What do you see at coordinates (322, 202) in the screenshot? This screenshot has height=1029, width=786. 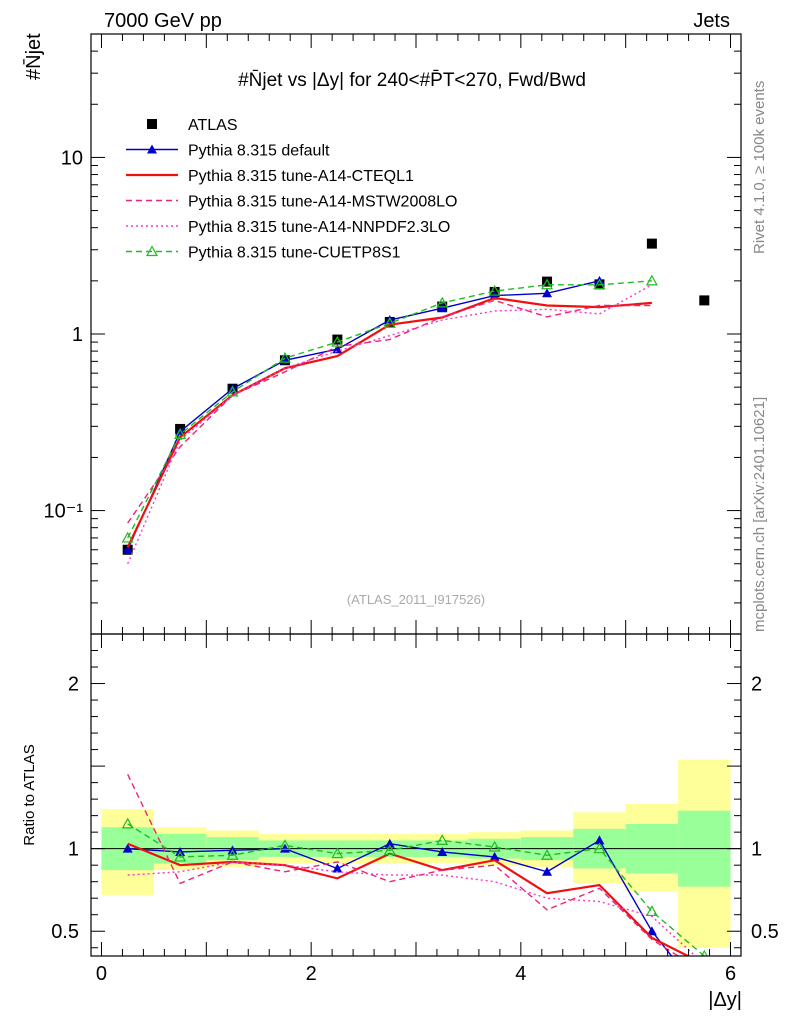 I see `legend-label-pythia-8-315-tune-a14-mstw2008lo: Pythia 8.315 tune-A14-MSTW2008LO` at bounding box center [322, 202].